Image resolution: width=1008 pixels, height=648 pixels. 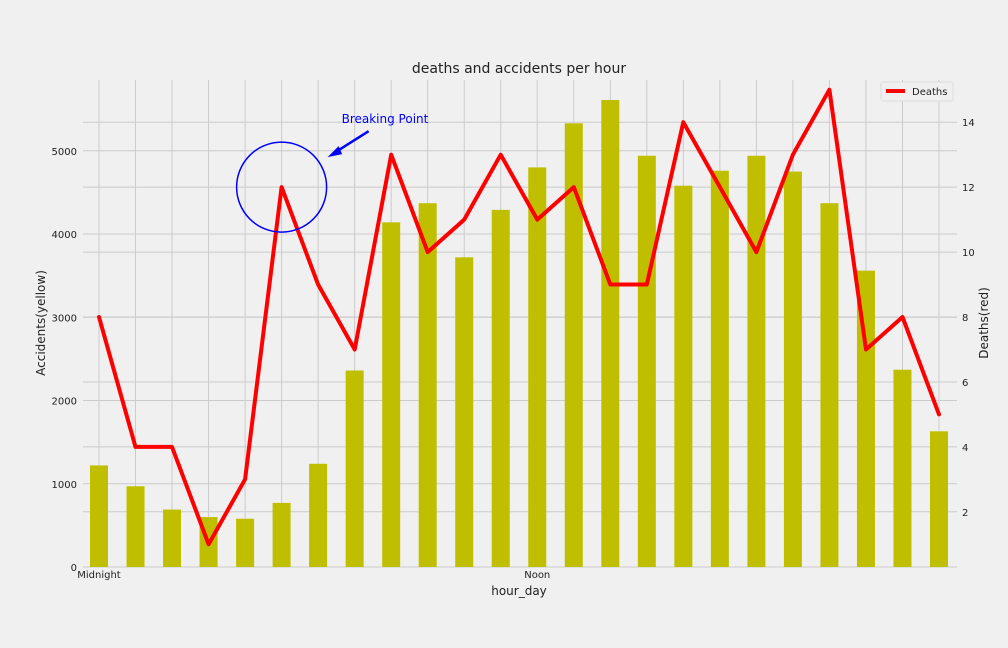 What do you see at coordinates (965, 513) in the screenshot?
I see `y-right-tick-label: 2` at bounding box center [965, 513].